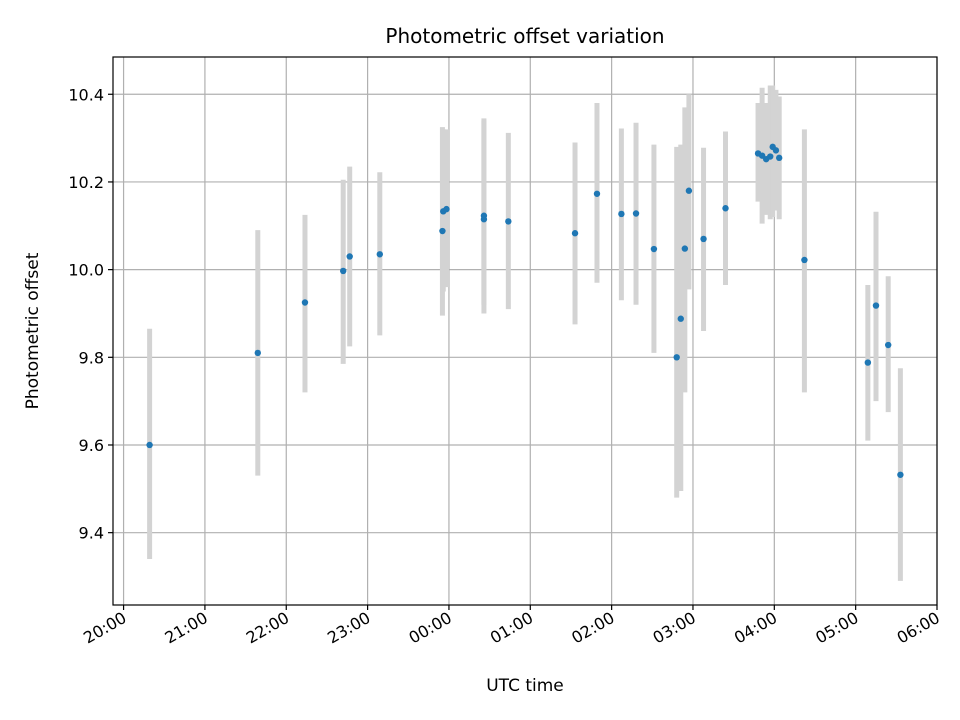 The width and height of the screenshot is (960, 720). Describe the element at coordinates (91, 357) in the screenshot. I see `y-tick-label: 9.8` at that location.